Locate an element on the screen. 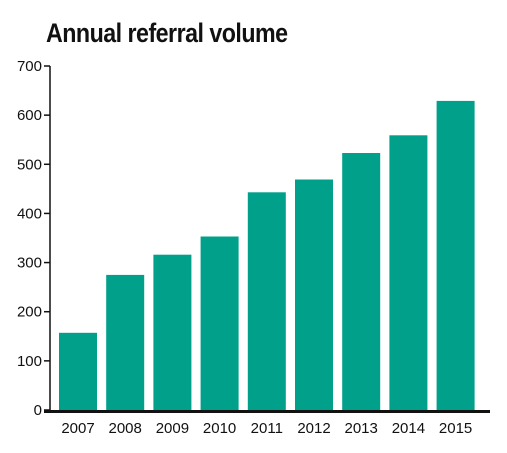 The height and width of the screenshot is (453, 507). y-tick-label: 500 is located at coordinates (29, 164).